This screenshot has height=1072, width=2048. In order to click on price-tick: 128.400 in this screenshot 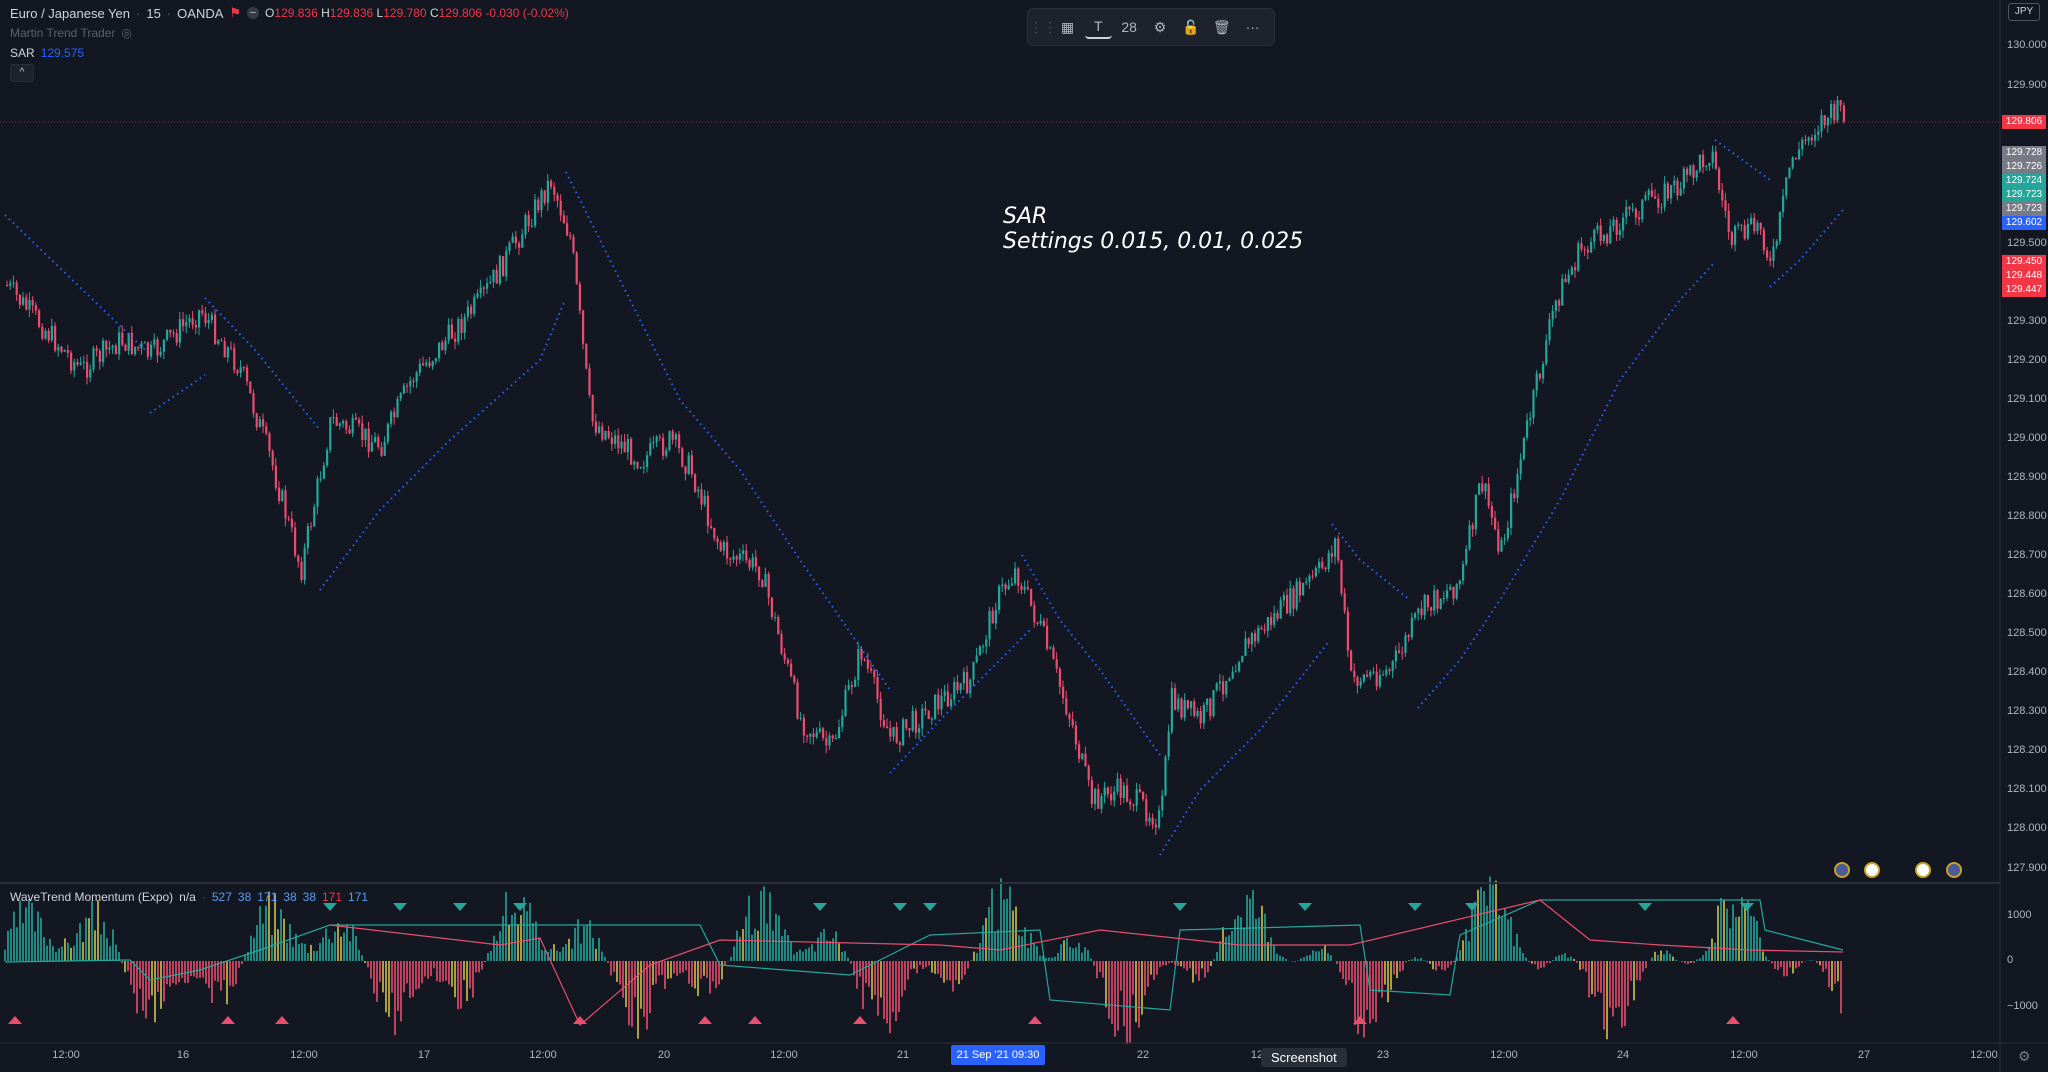, I will do `click(2027, 672)`.